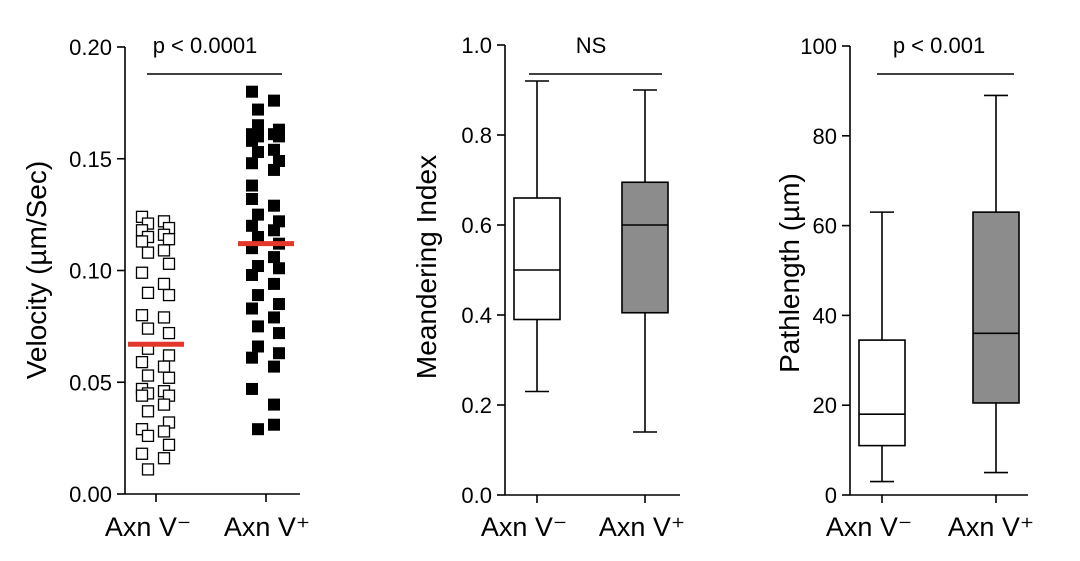  Describe the element at coordinates (148, 527) in the screenshot. I see `velocity-category-label: Axn V⁻` at that location.